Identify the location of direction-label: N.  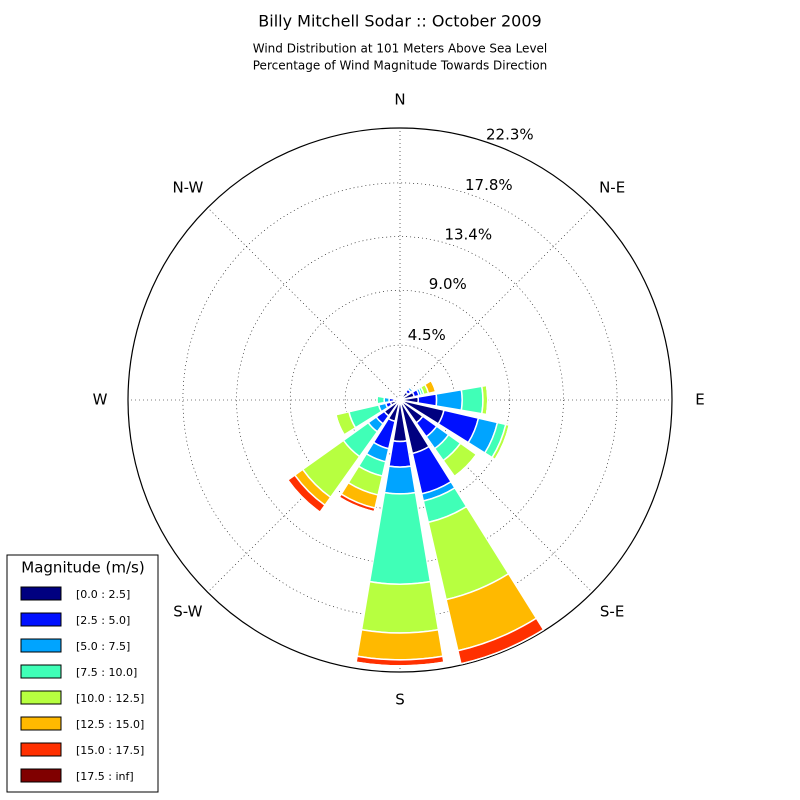
(399, 100).